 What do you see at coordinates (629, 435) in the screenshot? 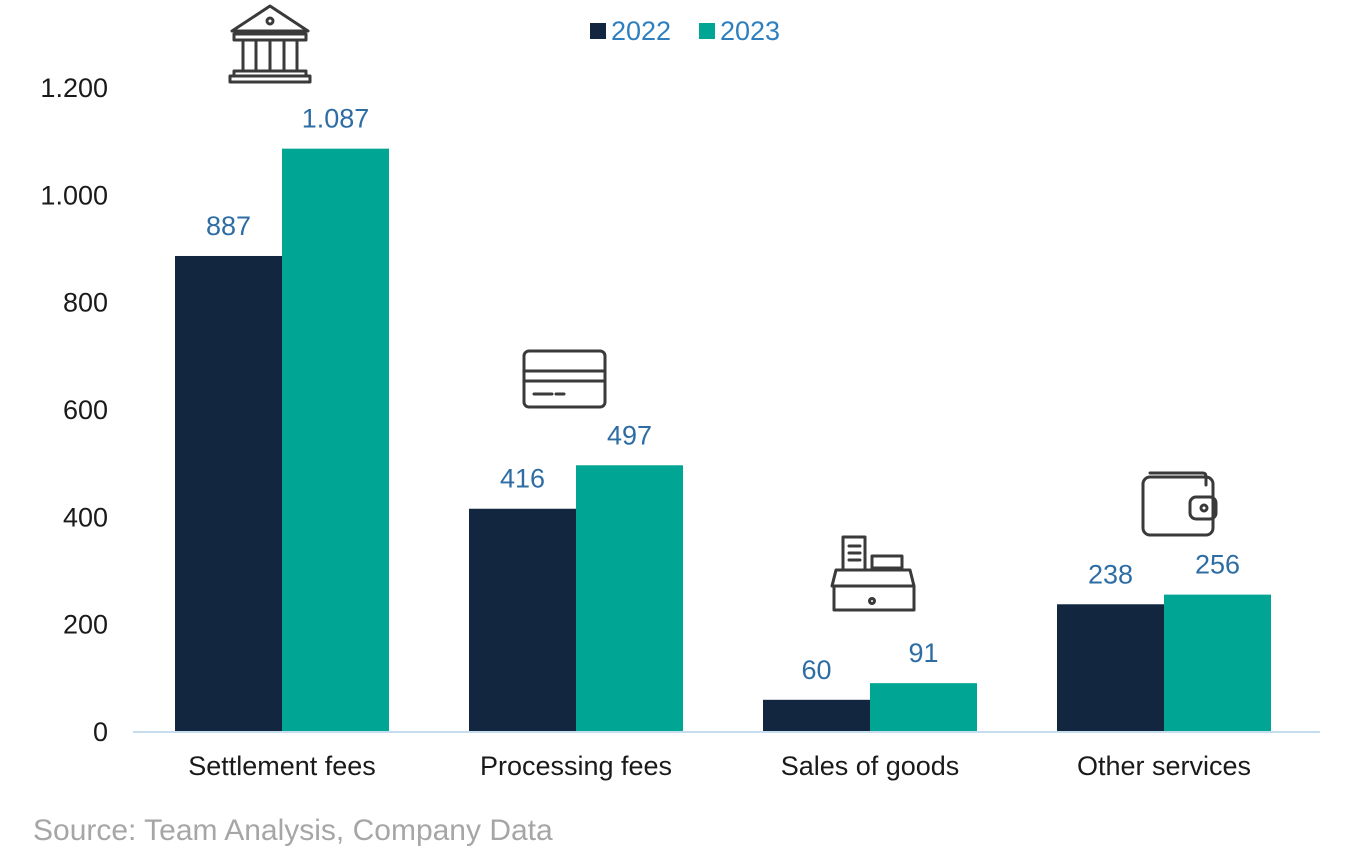
I see `data-label: 497` at bounding box center [629, 435].